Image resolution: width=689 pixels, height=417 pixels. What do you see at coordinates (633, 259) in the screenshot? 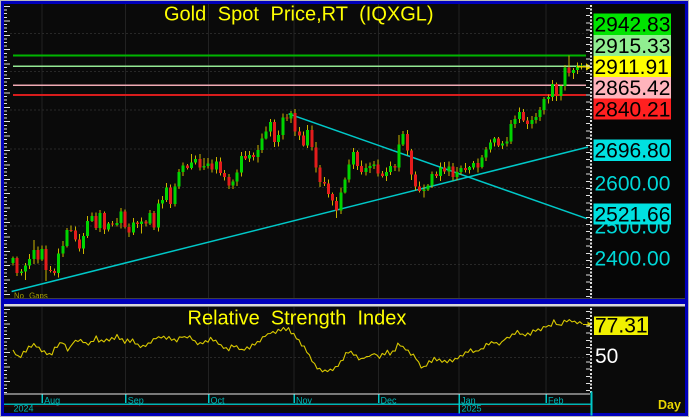
I see `svg-text: 2400.00` at bounding box center [633, 259].